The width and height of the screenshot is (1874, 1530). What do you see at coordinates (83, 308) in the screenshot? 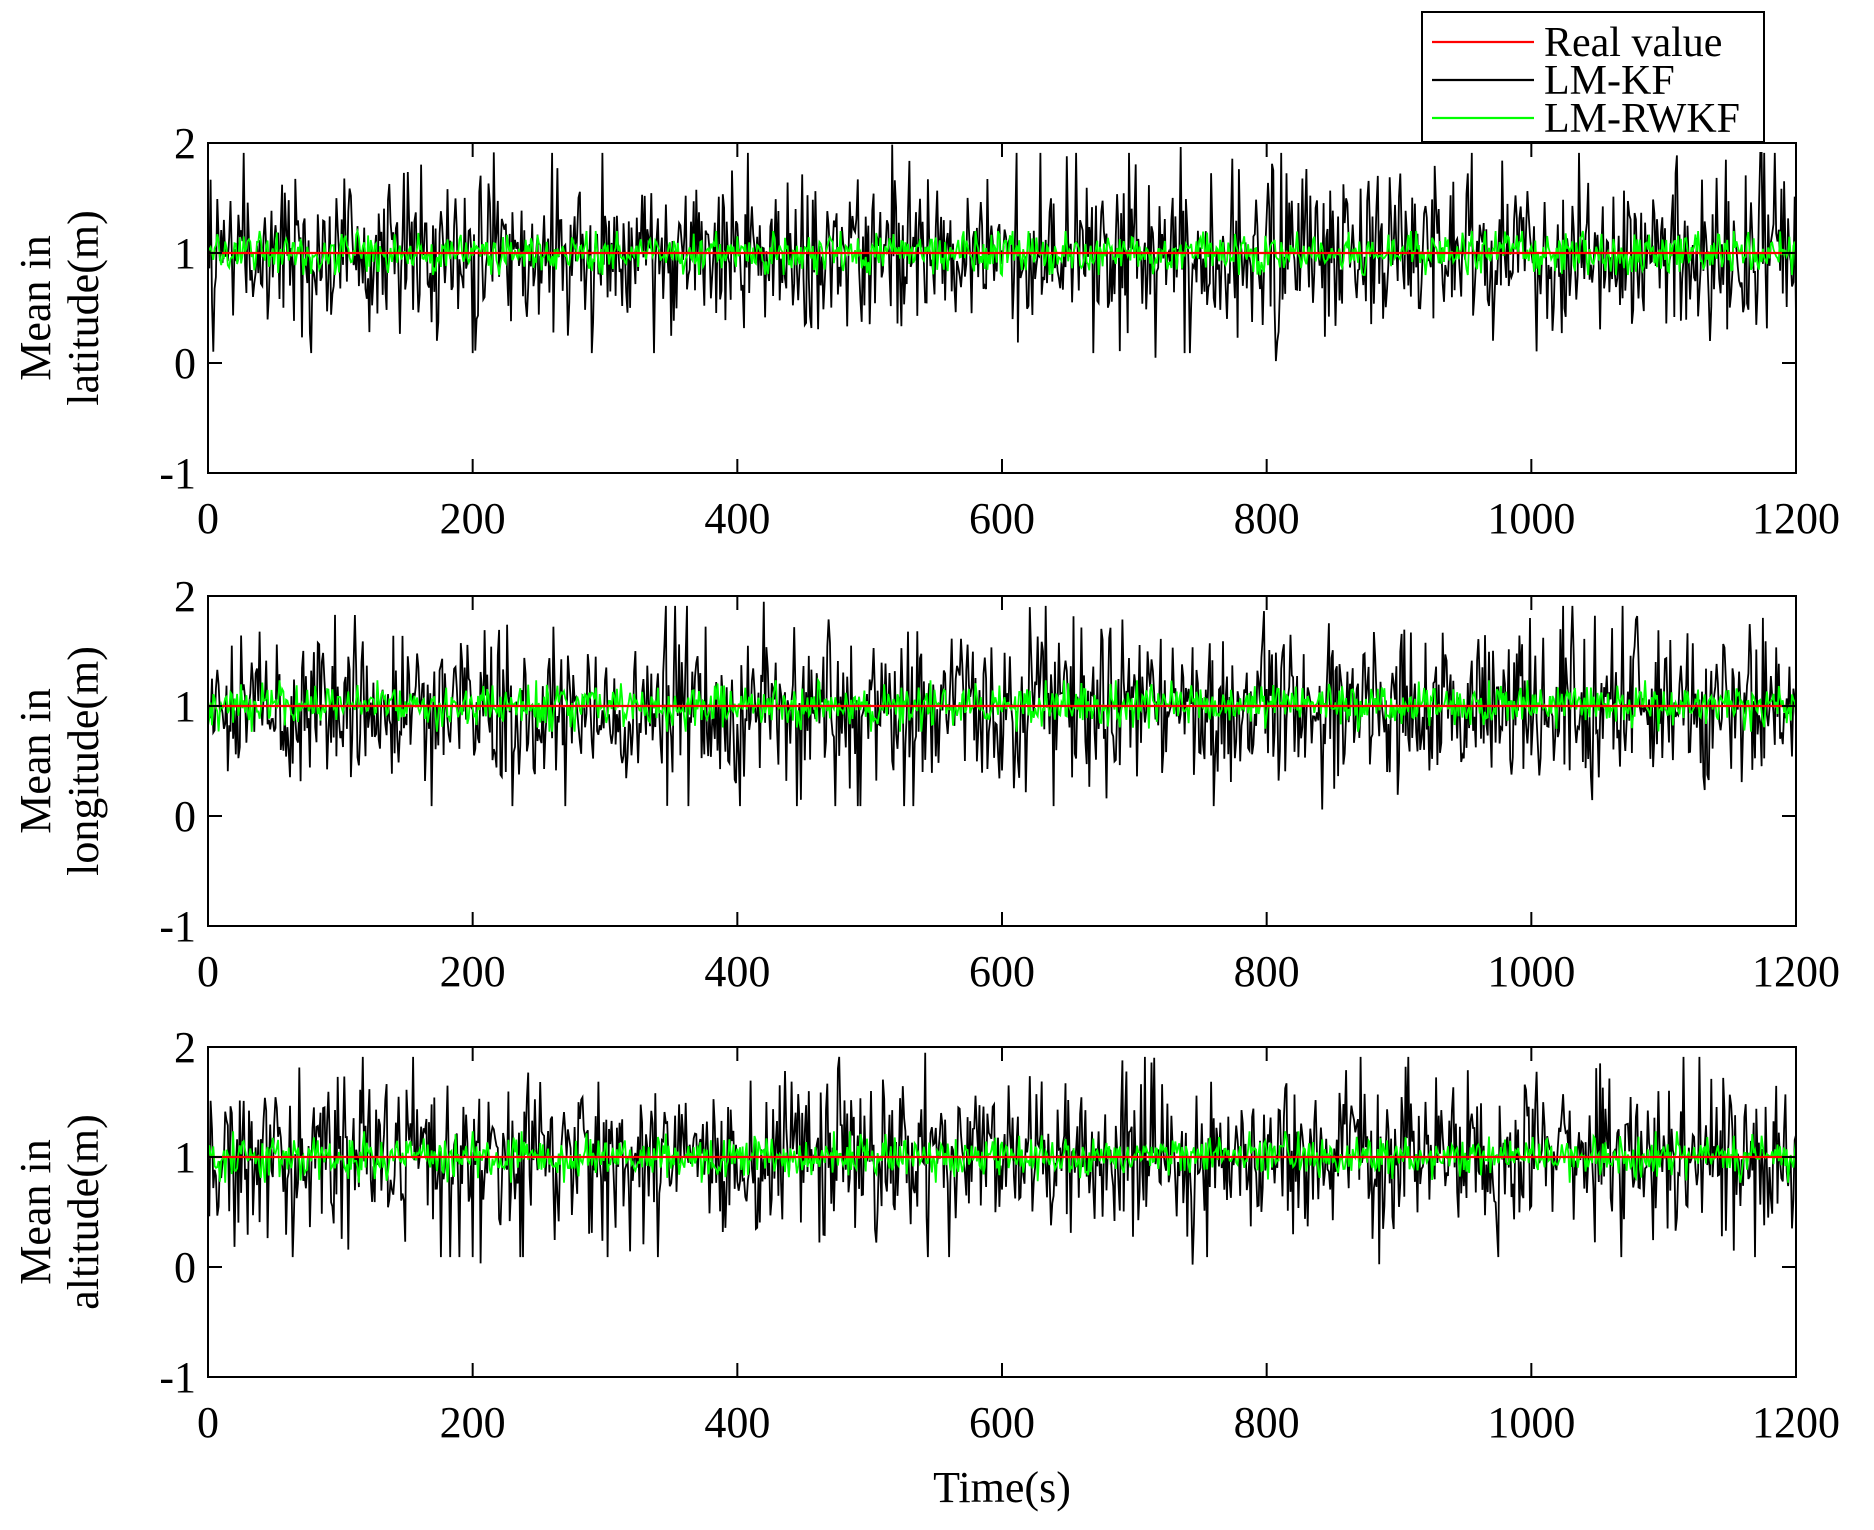
I see `y-axis-label: latitude(m)` at bounding box center [83, 308].